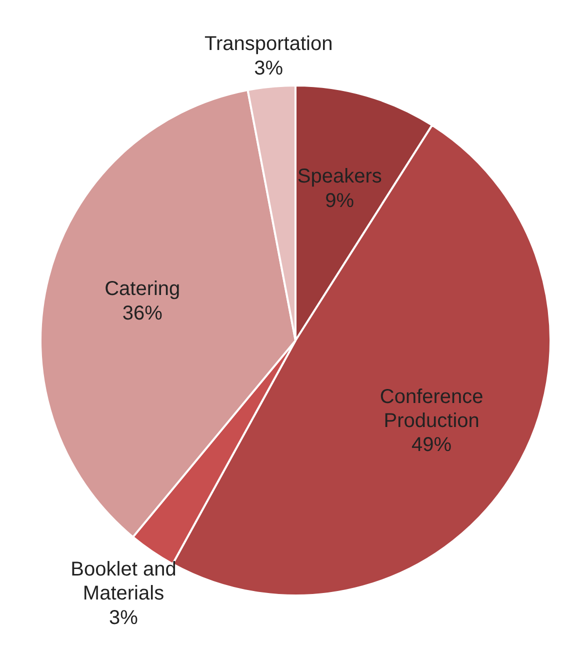 This screenshot has width=563, height=654. I want to click on slice-label: Conference Production, so click(432, 409).